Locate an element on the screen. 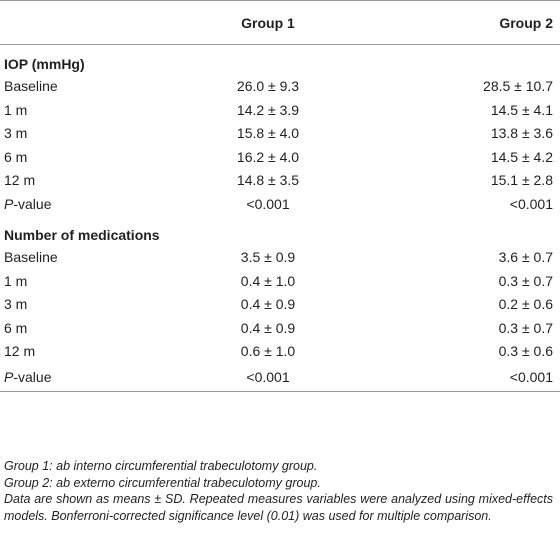 The width and height of the screenshot is (560, 542). data-row: 3 m 15.8 ± 4.0 13.8 ± 3.6 is located at coordinates (280, 134).